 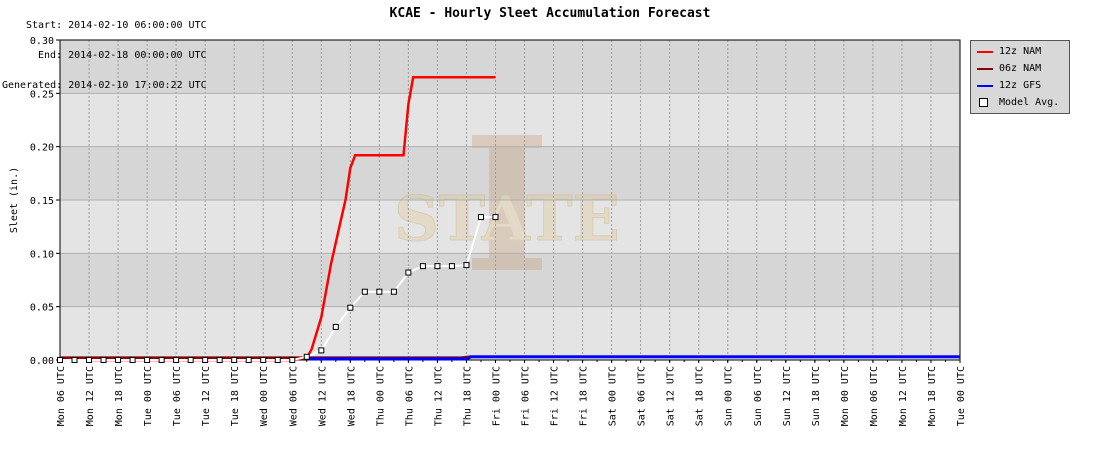 I want to click on legend-label: 06z NAM, so click(x=1020, y=68).